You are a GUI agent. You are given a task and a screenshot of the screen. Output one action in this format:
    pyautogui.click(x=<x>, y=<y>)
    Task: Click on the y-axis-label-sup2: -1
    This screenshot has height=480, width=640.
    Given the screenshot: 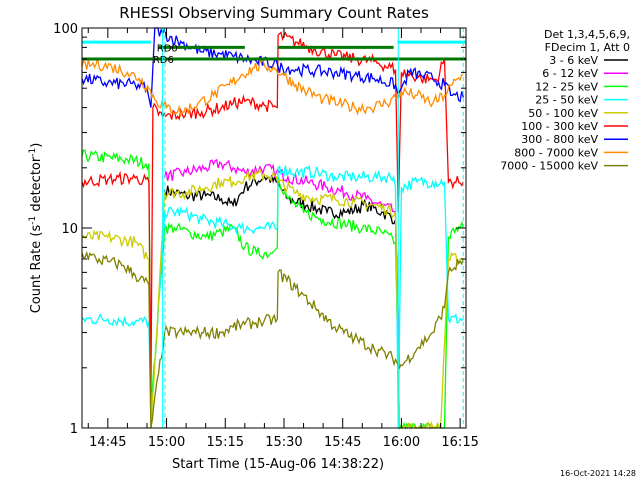 What is the action you would take?
    pyautogui.click(x=33, y=152)
    